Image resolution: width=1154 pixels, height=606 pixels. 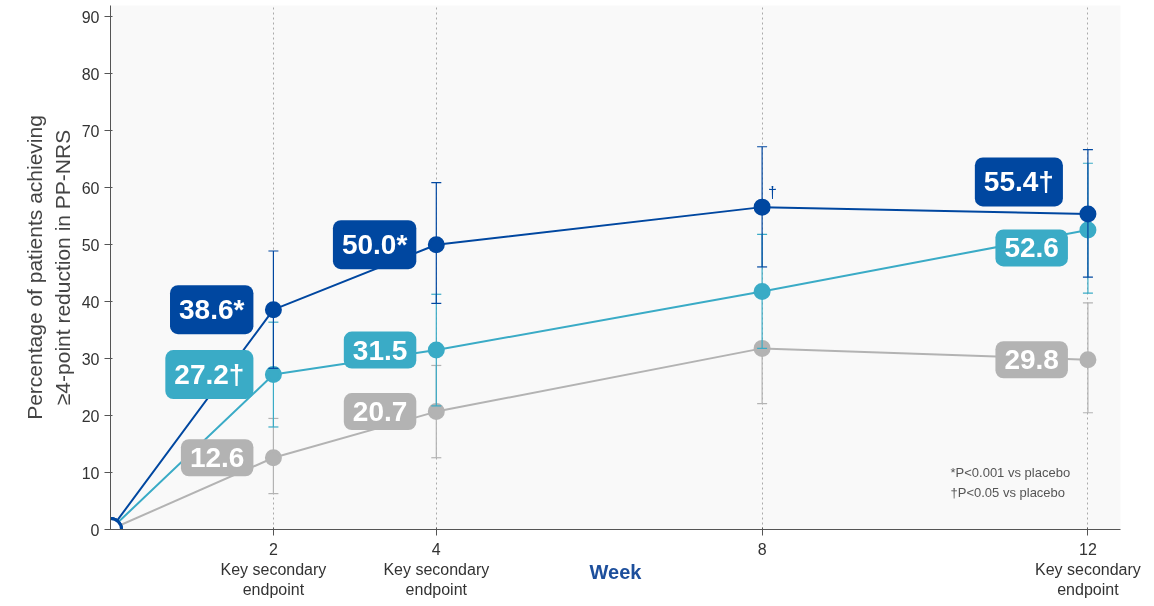 What do you see at coordinates (209, 375) in the screenshot?
I see `data-label: 27.2†` at bounding box center [209, 375].